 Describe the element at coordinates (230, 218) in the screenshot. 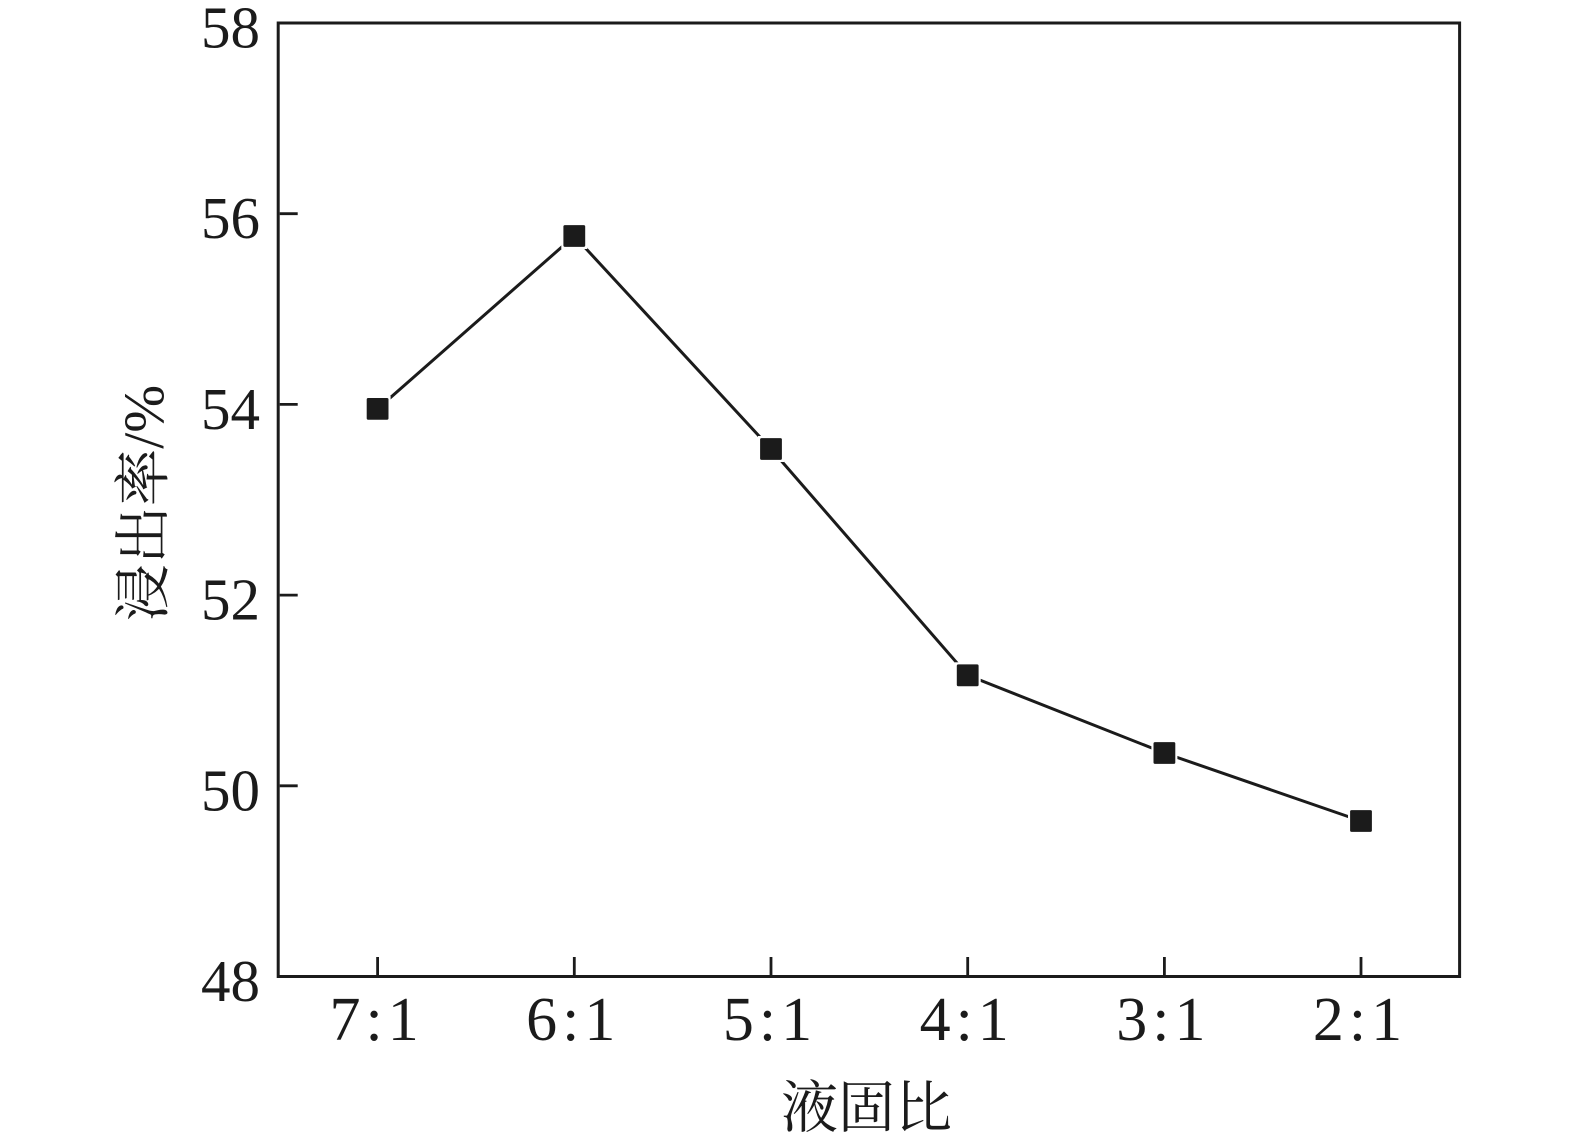

I see `svg-text: 56` at that location.